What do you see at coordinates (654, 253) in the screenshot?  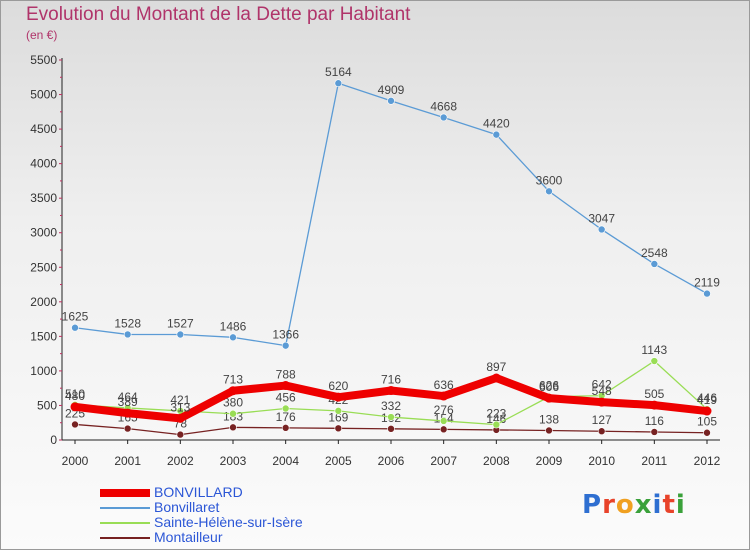 I see `series-1-data-label: 2548` at bounding box center [654, 253].